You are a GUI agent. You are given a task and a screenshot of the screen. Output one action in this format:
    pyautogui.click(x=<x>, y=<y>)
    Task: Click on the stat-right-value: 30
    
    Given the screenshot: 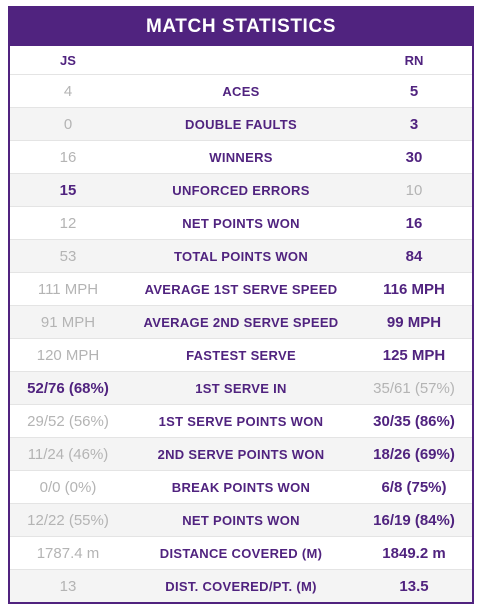 What is the action you would take?
    pyautogui.click(x=414, y=157)
    